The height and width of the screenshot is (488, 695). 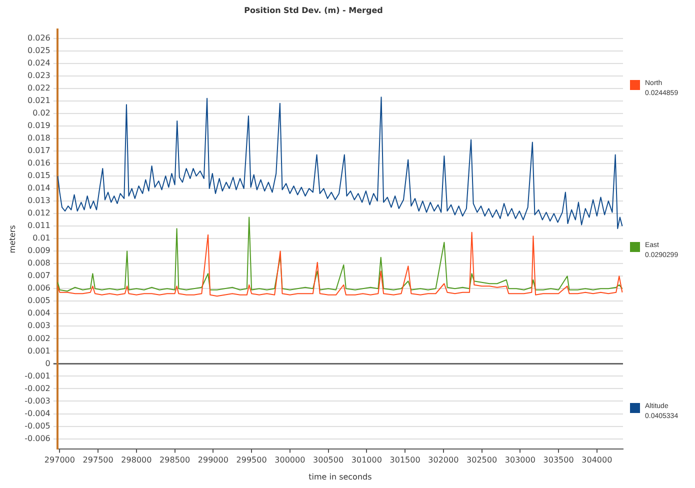 What do you see at coordinates (38, 163) in the screenshot?
I see `y-tick-label: 0.016` at bounding box center [38, 163].